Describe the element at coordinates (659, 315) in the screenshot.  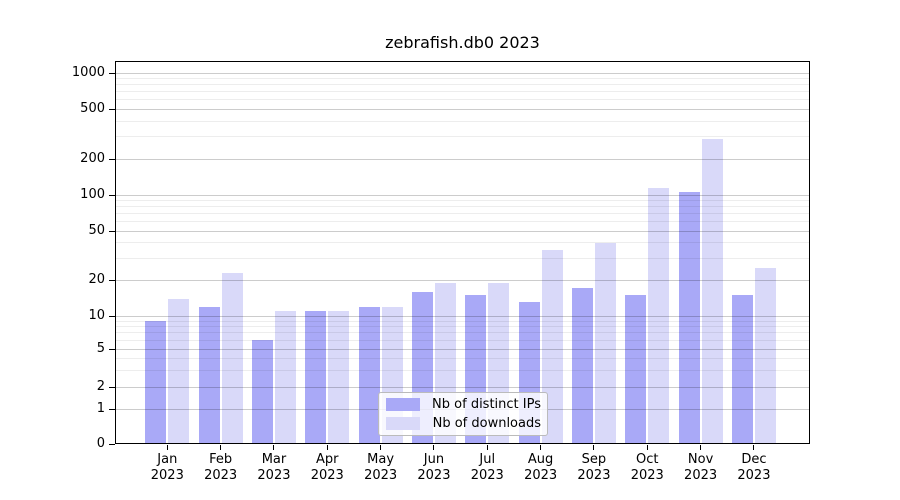
I see `bar-downloads-oct` at that location.